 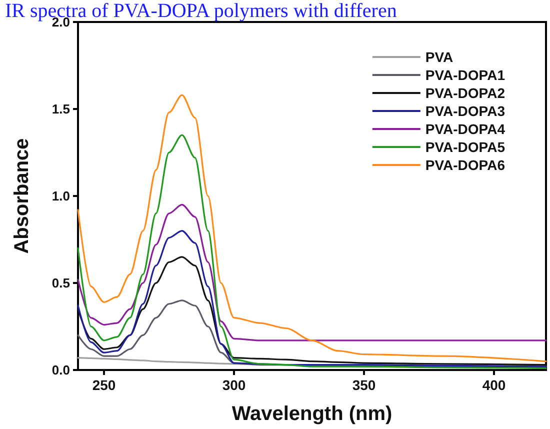 I want to click on legend-label: PVA-DOPA6, so click(x=465, y=165).